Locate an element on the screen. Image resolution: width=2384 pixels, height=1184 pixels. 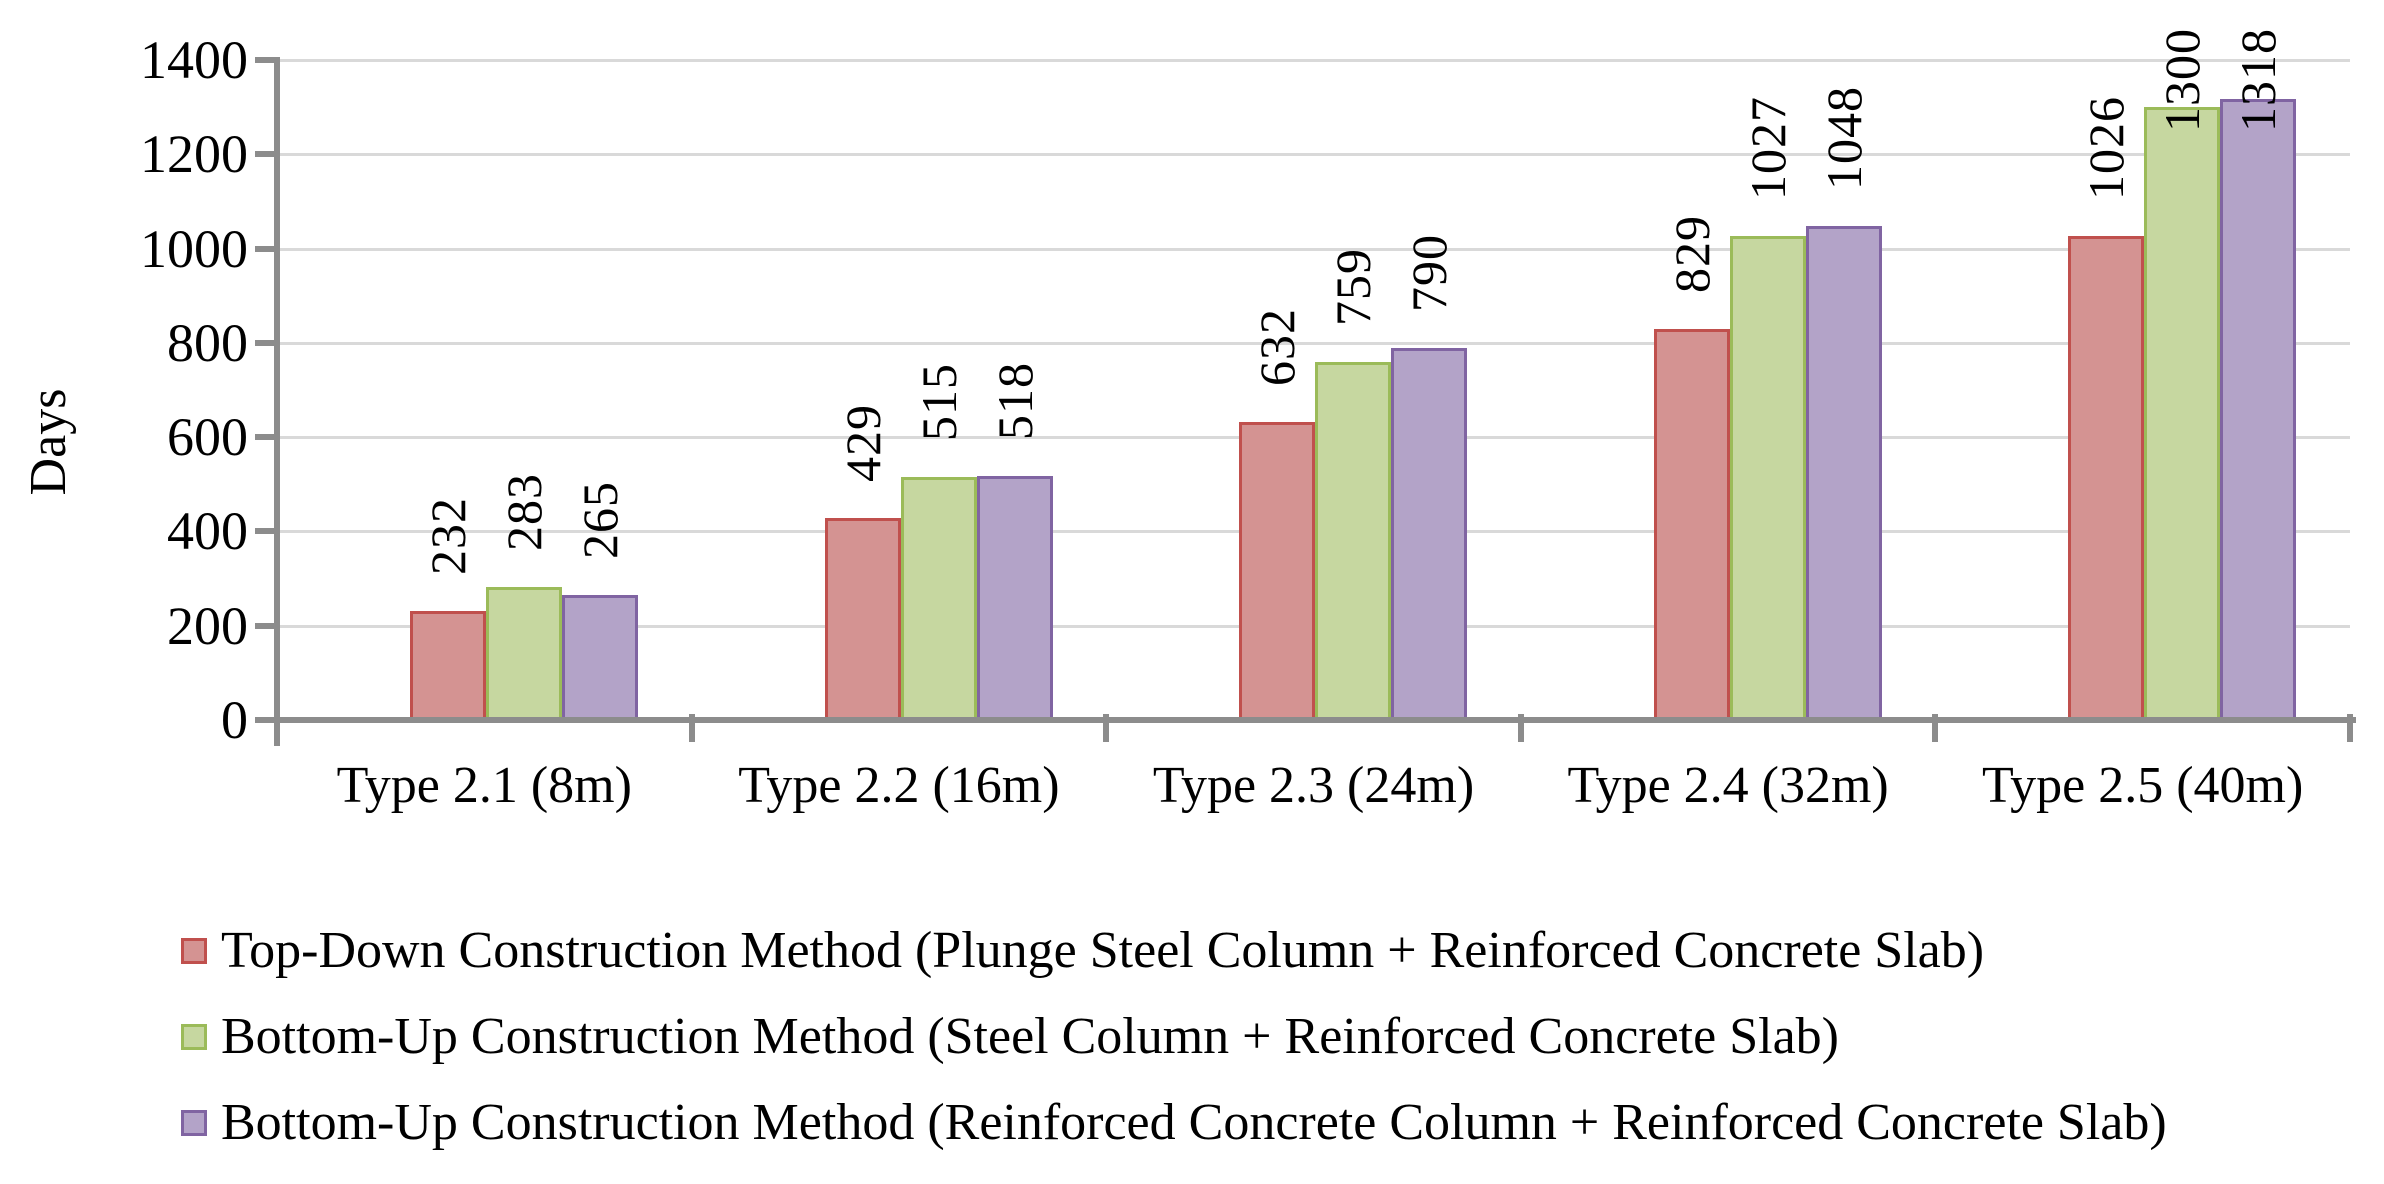
y-axis-line is located at coordinates (277, 401).